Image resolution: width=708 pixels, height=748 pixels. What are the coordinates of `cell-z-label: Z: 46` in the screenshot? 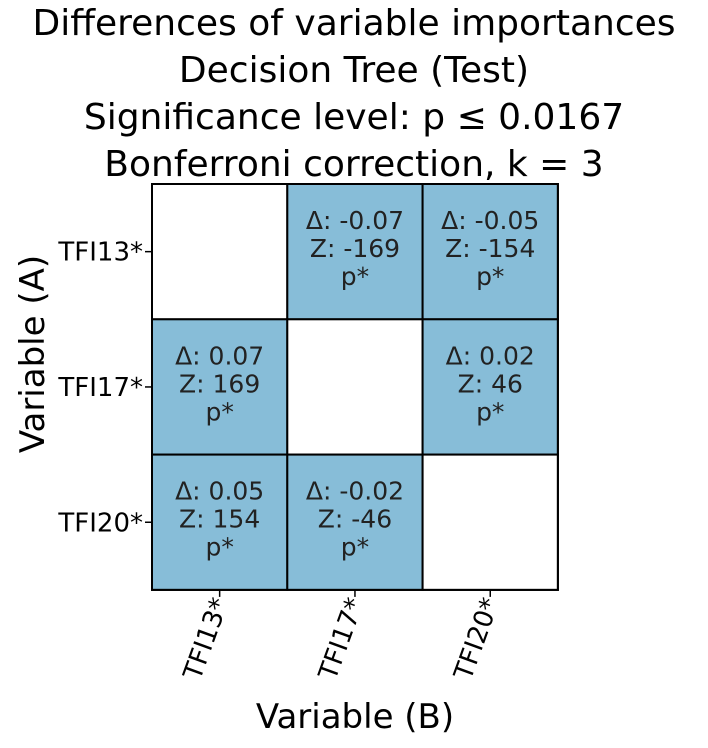 It's located at (490, 383).